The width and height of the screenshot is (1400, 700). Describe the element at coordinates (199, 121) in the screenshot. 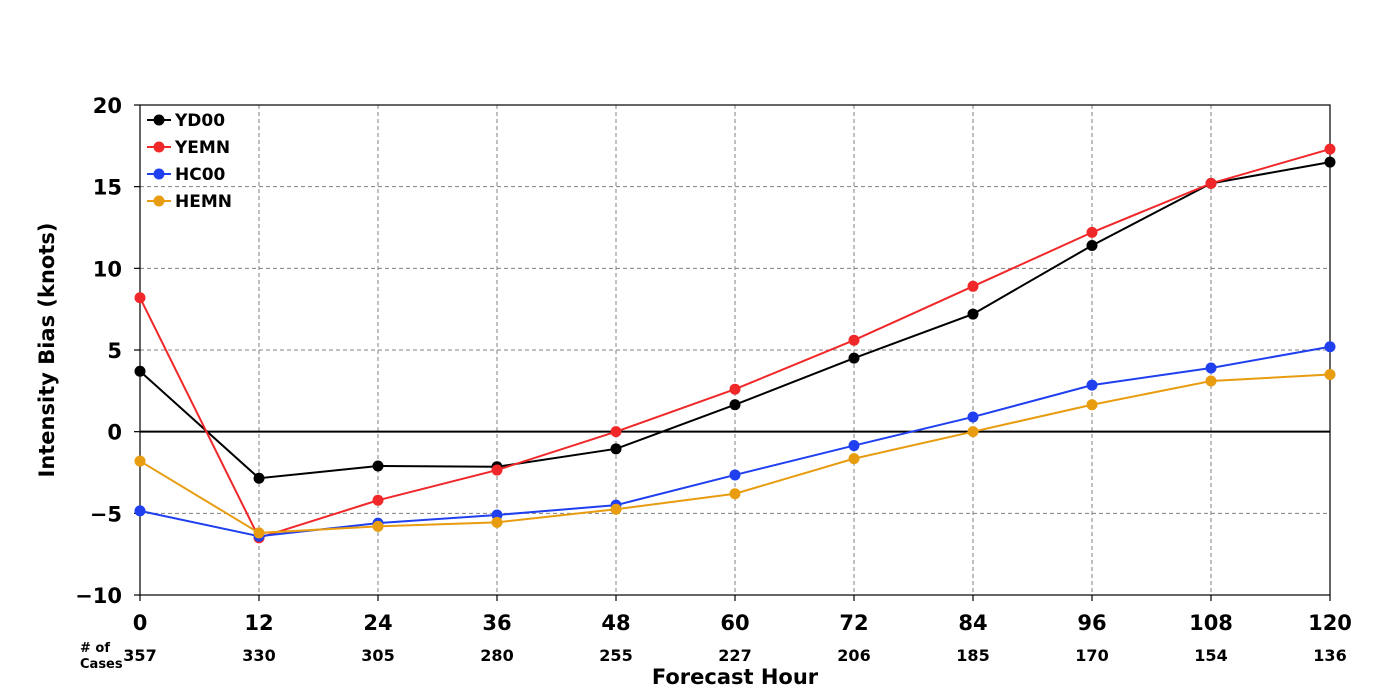

I see `legend-label: YD00` at that location.